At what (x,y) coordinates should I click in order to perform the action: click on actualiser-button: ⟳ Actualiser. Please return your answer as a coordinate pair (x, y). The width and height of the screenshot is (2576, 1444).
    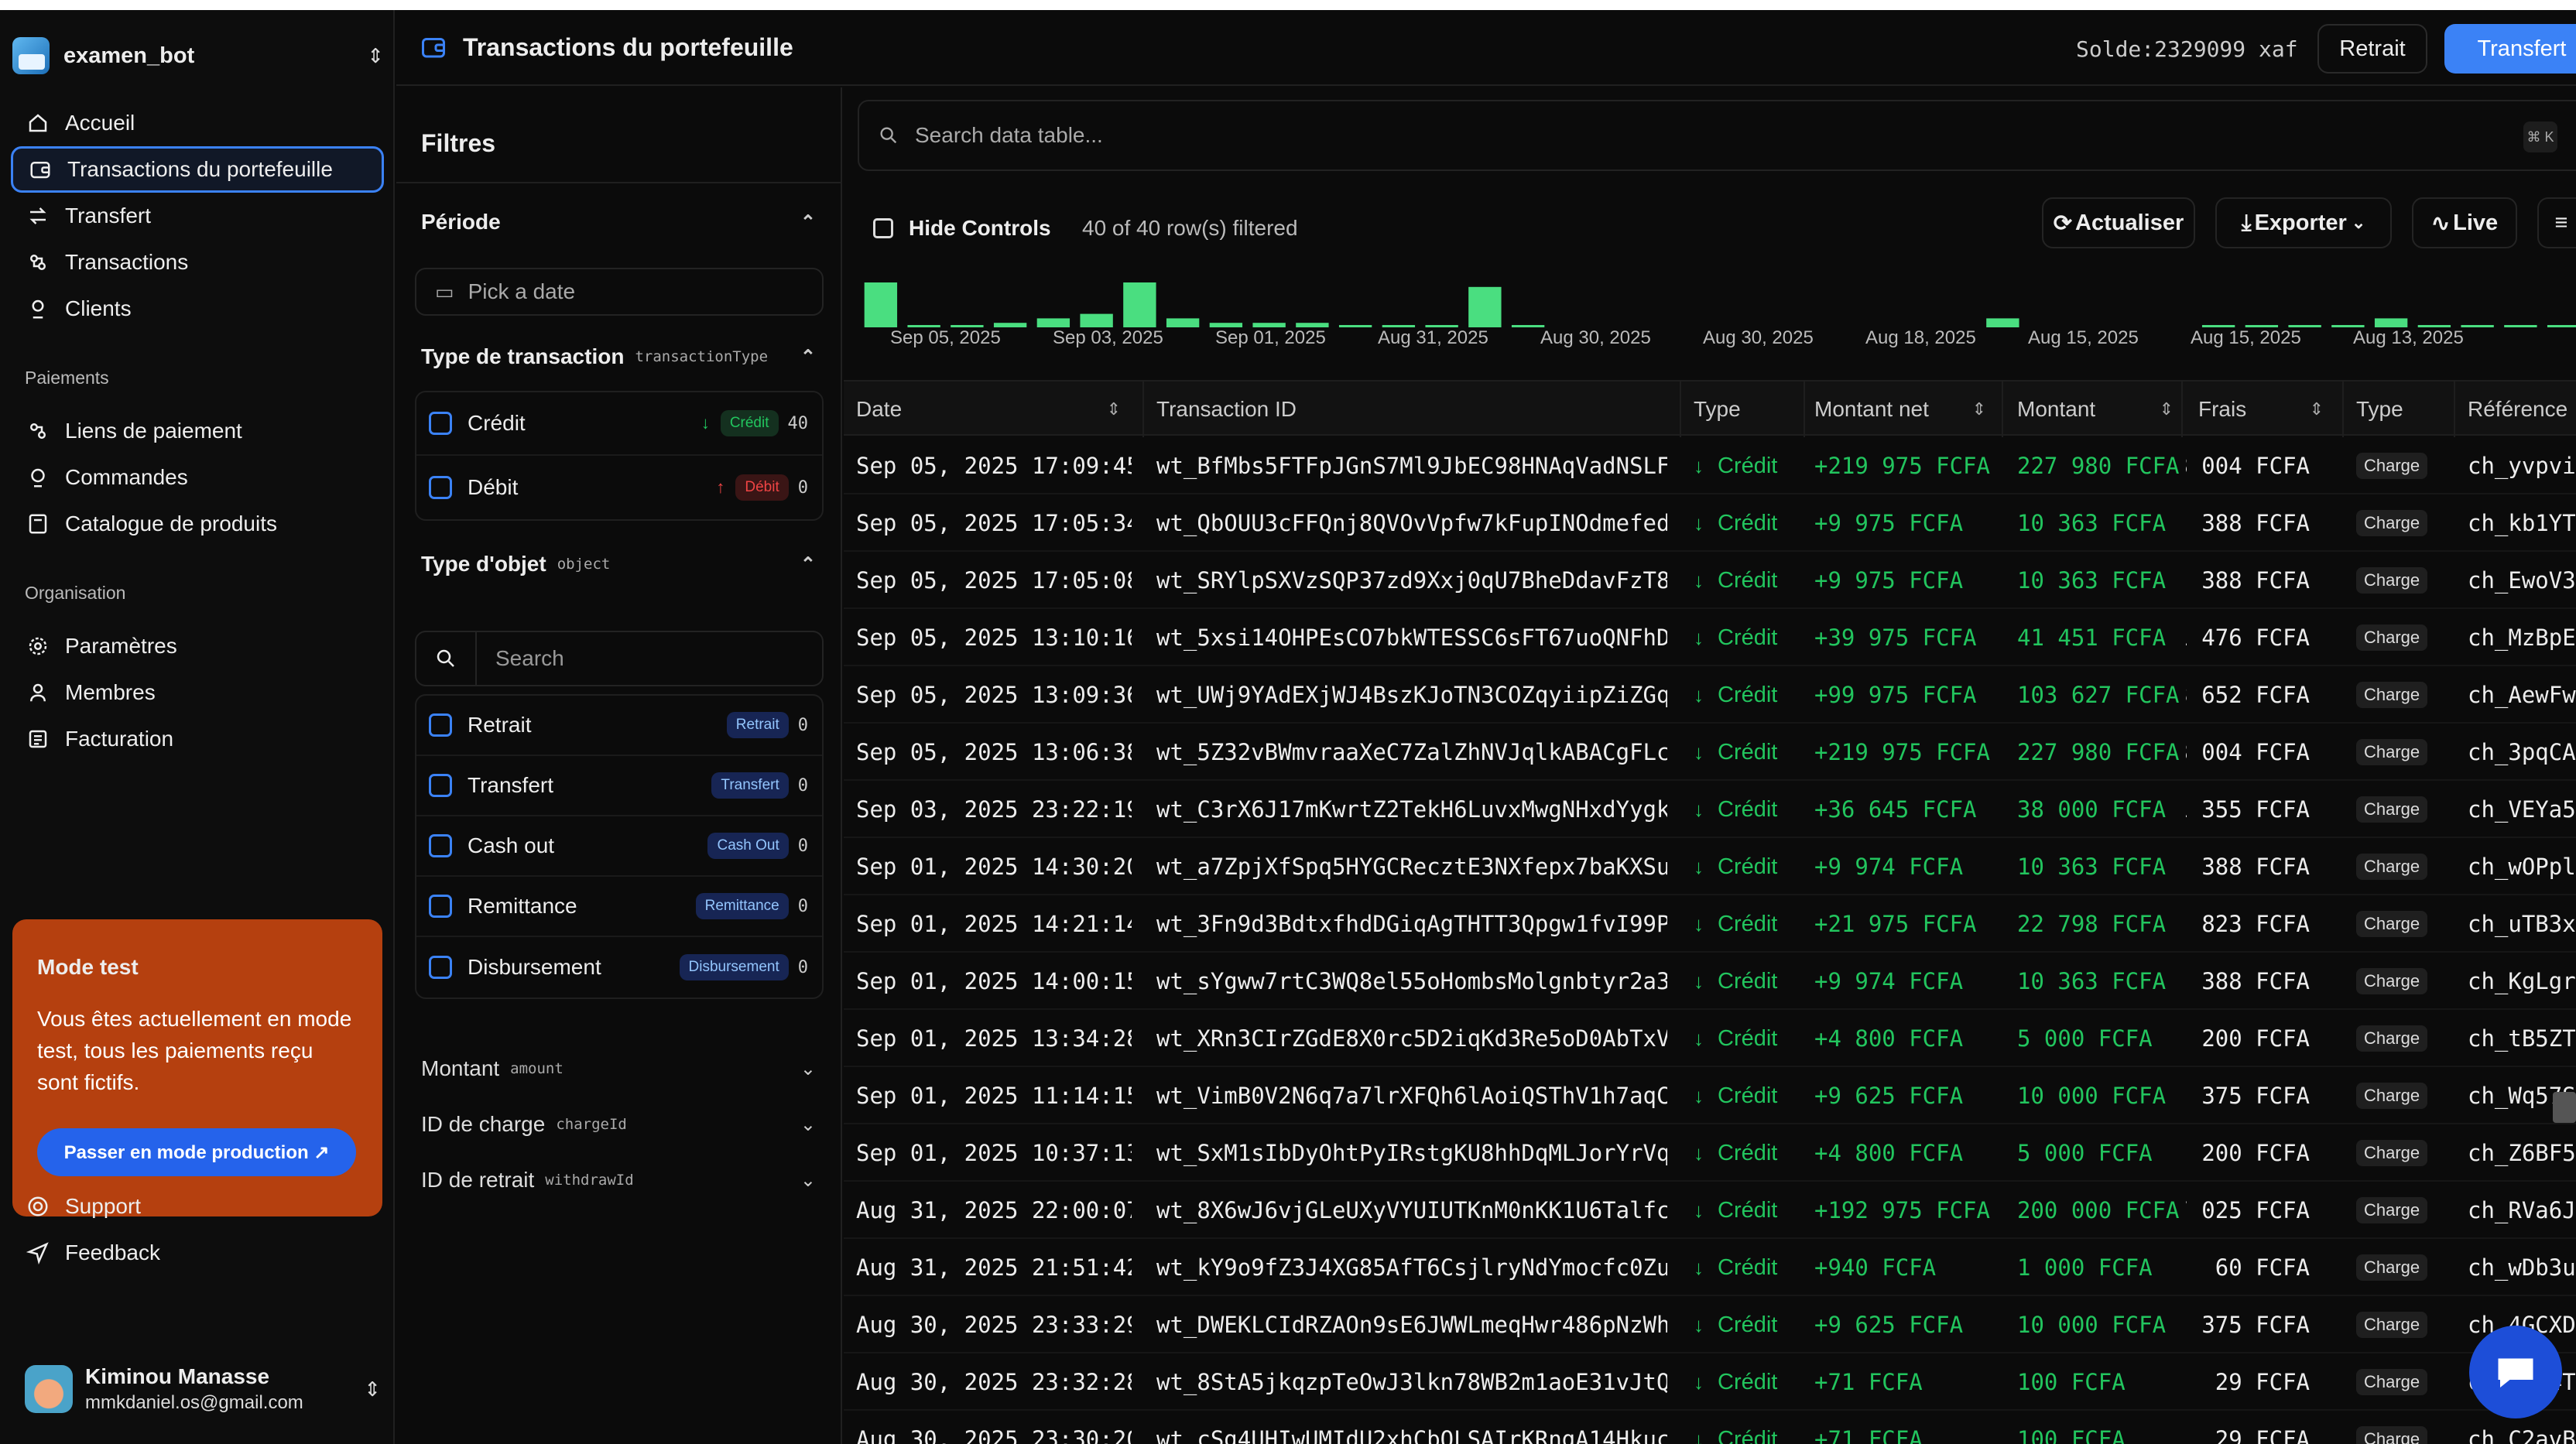
    Looking at the image, I should click on (2118, 222).